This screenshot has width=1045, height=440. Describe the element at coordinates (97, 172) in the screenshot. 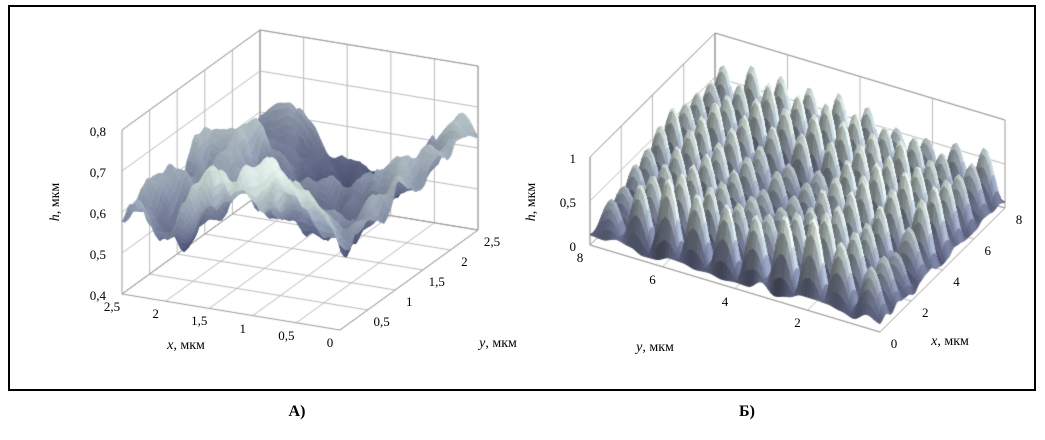

I see `h-tick-label: 0,7` at that location.